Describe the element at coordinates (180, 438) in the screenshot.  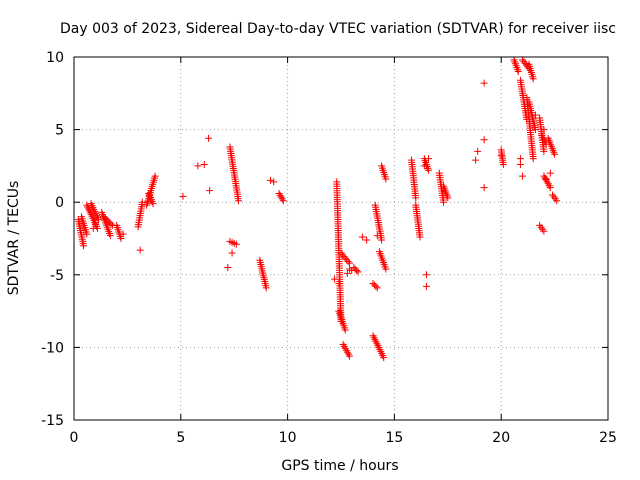
I see `x-tick-label: 5` at that location.